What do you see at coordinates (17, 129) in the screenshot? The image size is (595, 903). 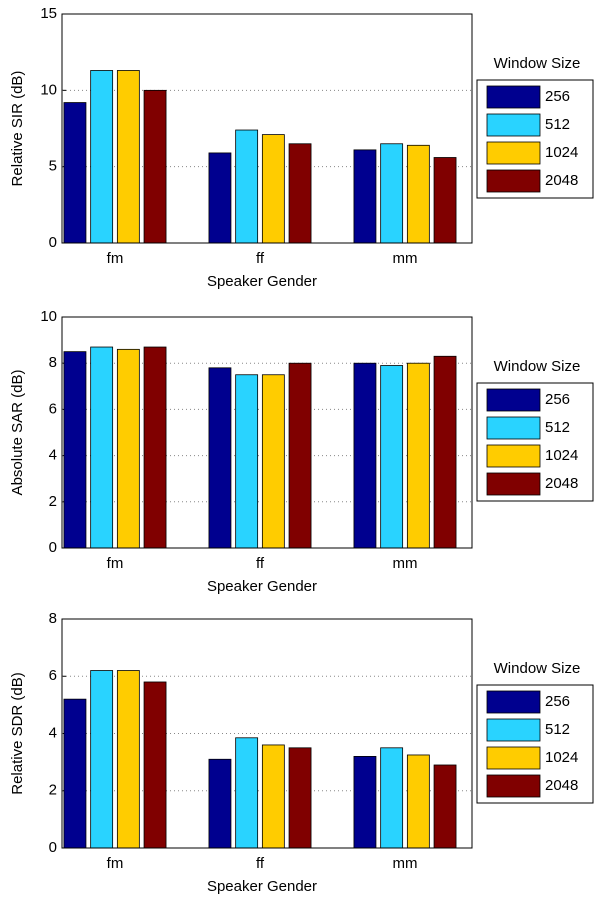 I see `y-axis-label: Relative SIR (dB)` at bounding box center [17, 129].